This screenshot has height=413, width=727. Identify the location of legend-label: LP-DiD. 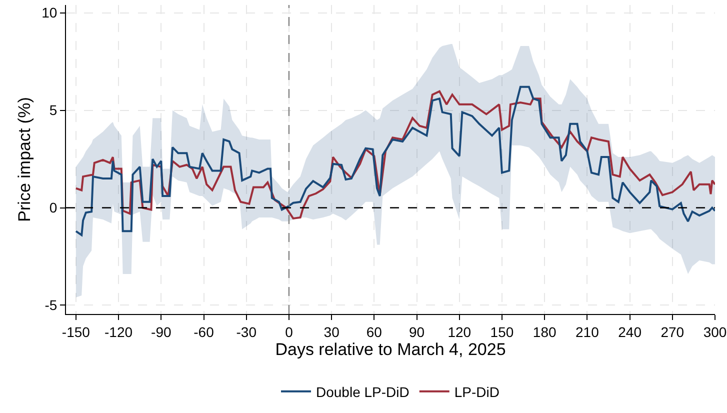
(477, 392).